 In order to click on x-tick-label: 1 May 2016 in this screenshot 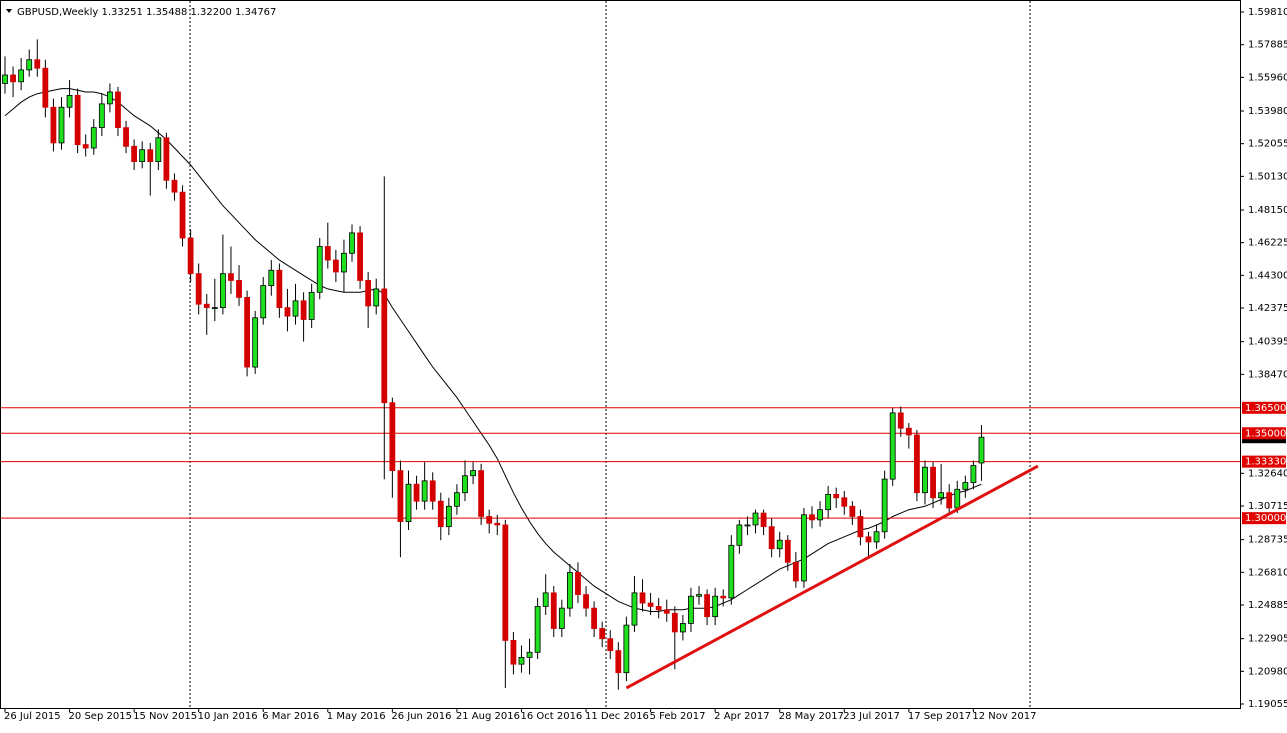, I will do `click(356, 716)`.